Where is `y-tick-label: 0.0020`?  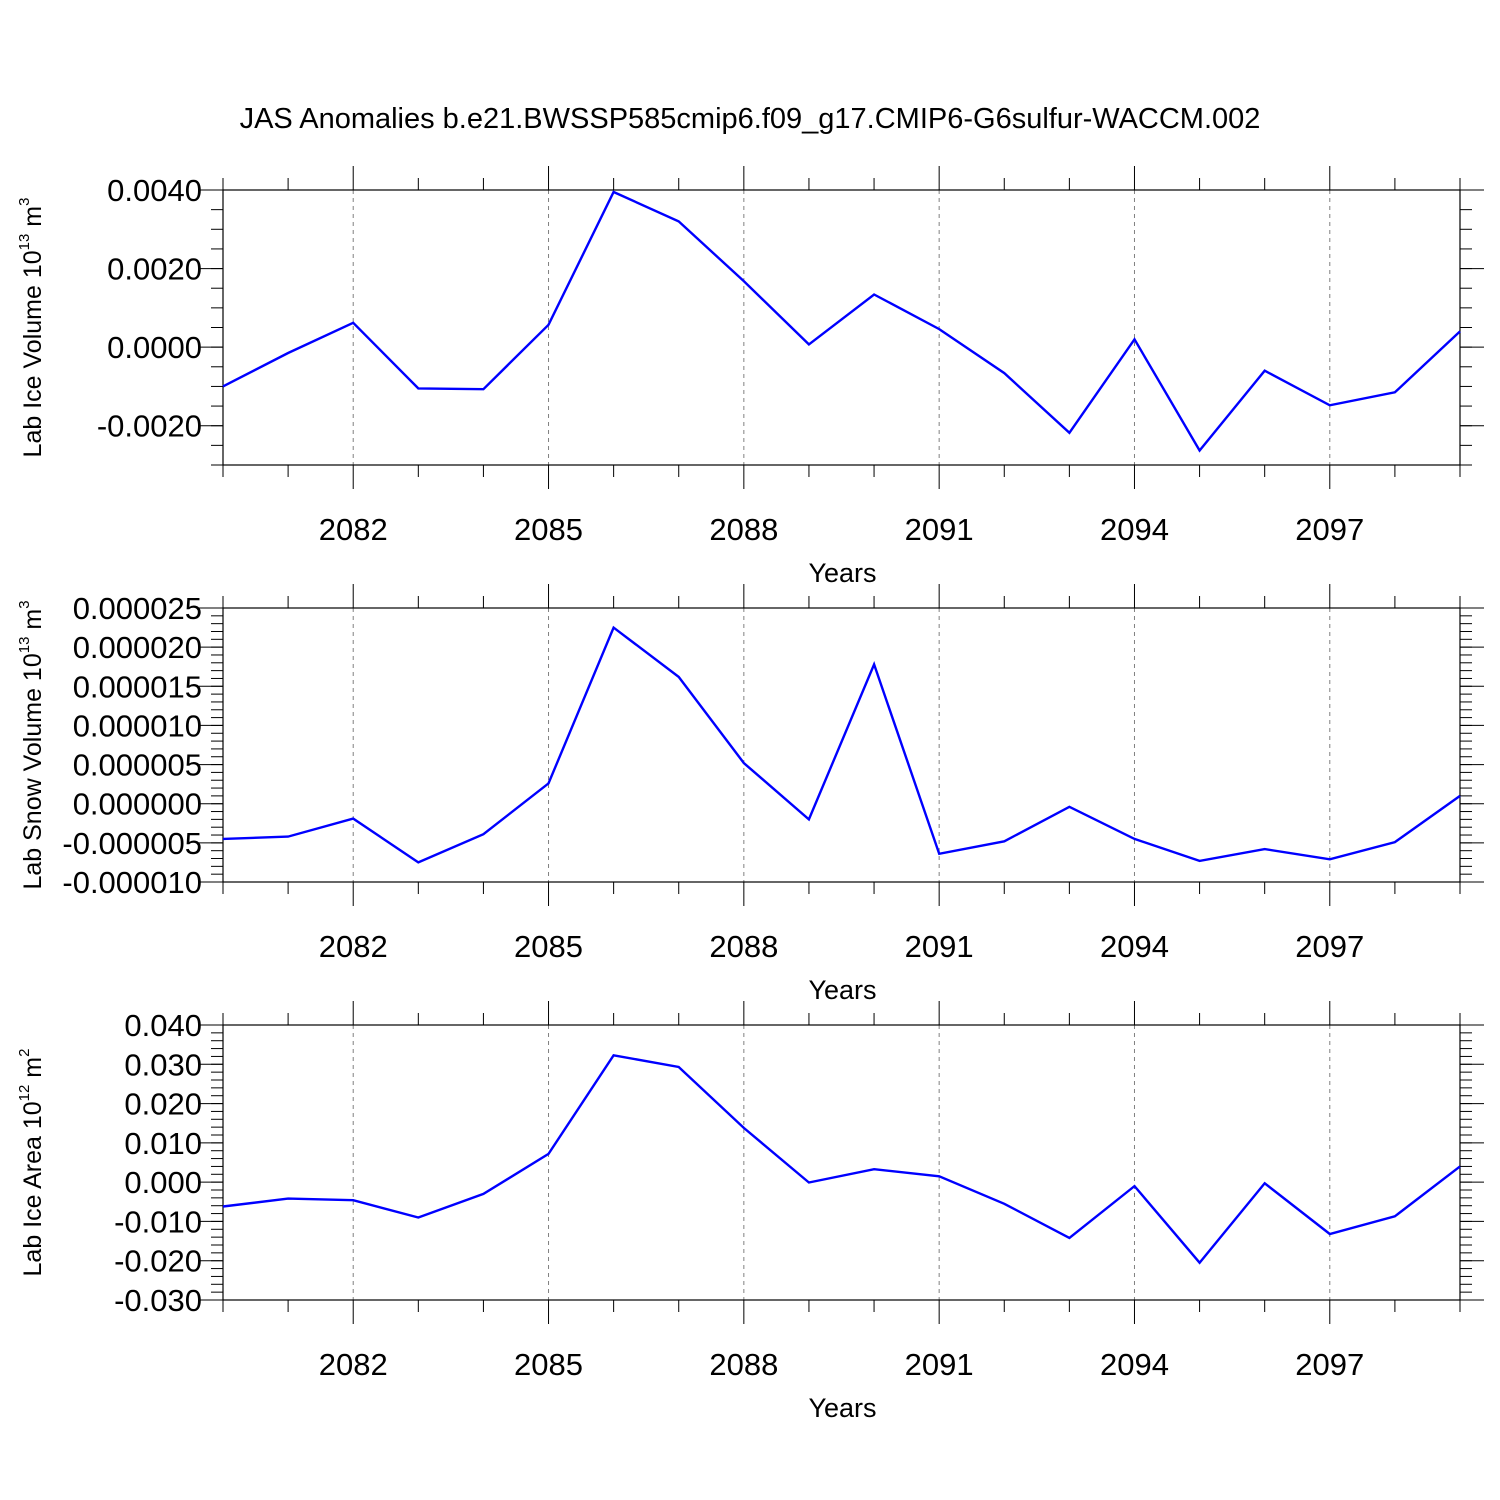
y-tick-label: 0.0020 is located at coordinates (154, 269).